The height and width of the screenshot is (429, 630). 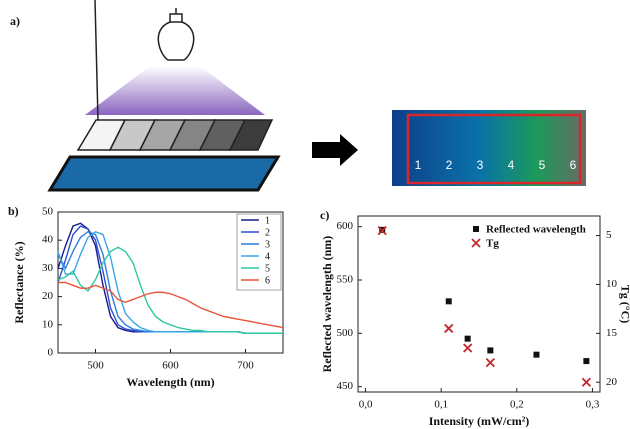 What do you see at coordinates (15, 21) in the screenshot?
I see `panel-label: a)` at bounding box center [15, 21].